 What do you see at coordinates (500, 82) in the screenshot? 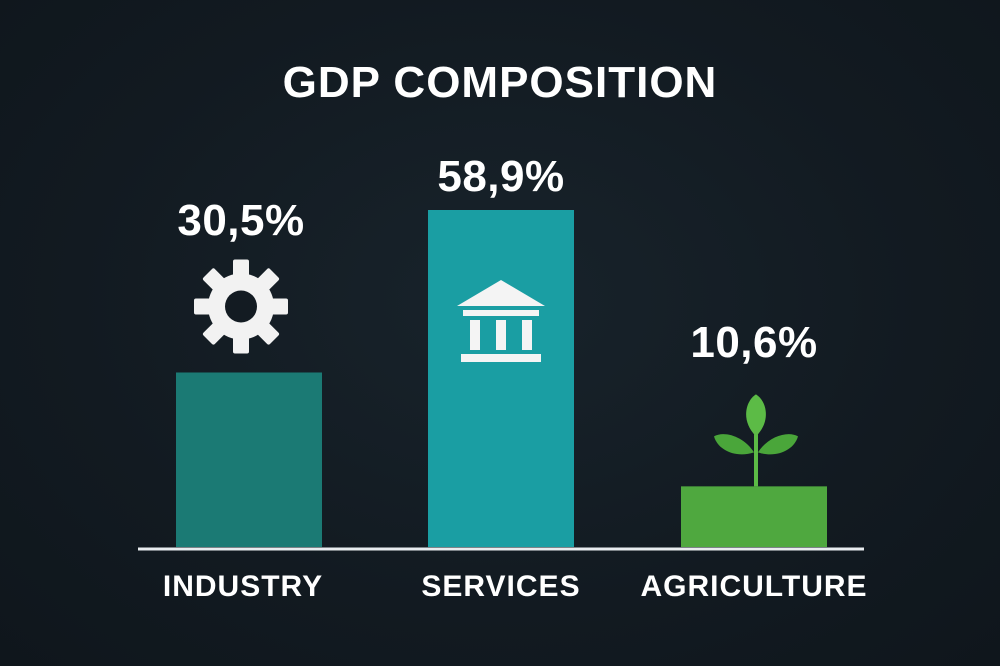
I see `chart-title: GDP COMPOSITION` at bounding box center [500, 82].